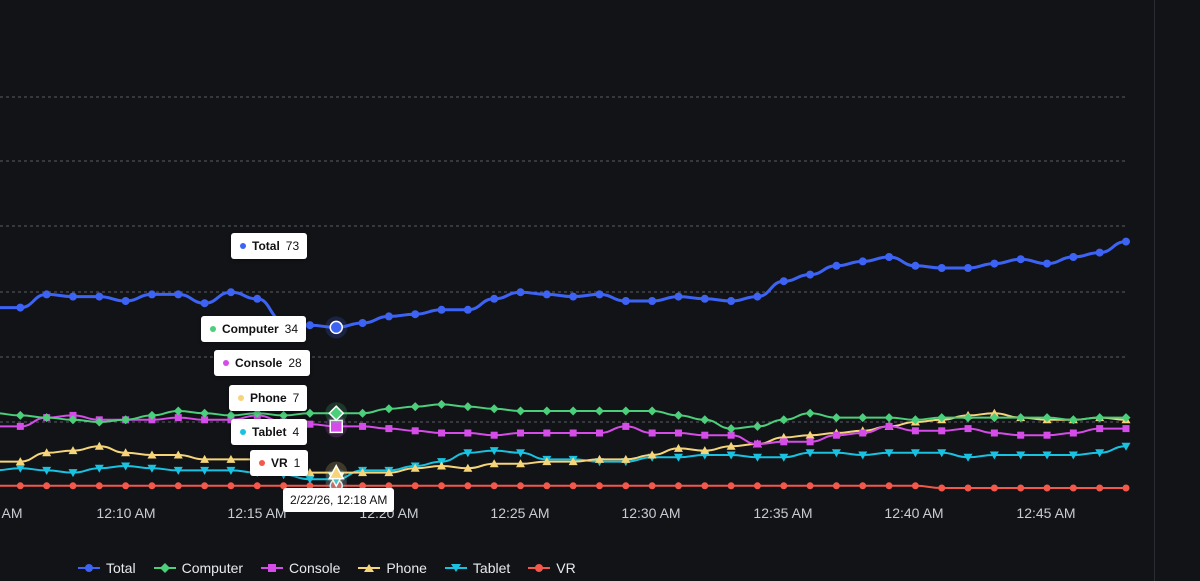  I want to click on tooltip-series-name: Console, so click(259, 363).